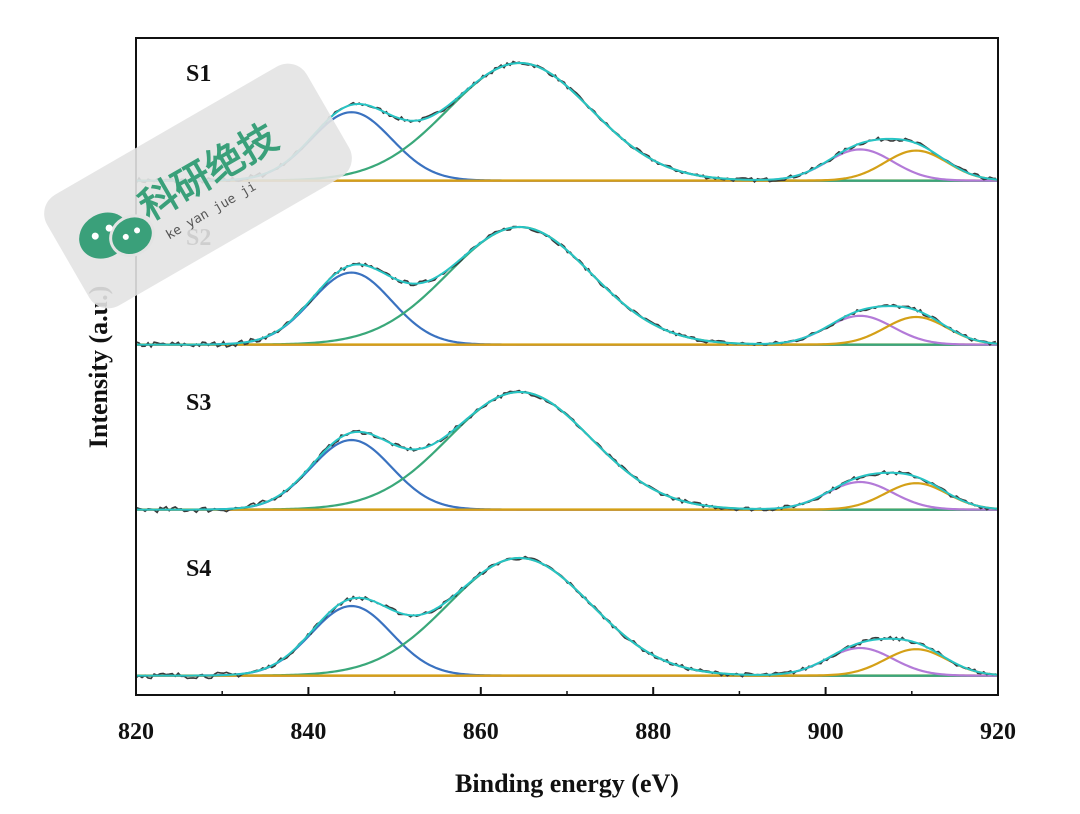 The image size is (1080, 814). What do you see at coordinates (98, 367) in the screenshot?
I see `y-axis-title: Intensity (a.u.)` at bounding box center [98, 367].